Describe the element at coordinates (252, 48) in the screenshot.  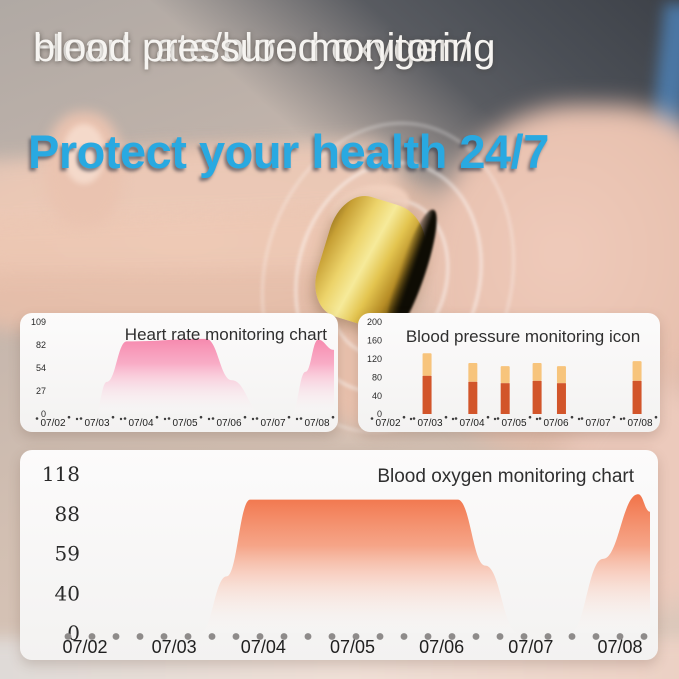
I see `headline-line1: Heart rate/blood oxygen/` at that location.